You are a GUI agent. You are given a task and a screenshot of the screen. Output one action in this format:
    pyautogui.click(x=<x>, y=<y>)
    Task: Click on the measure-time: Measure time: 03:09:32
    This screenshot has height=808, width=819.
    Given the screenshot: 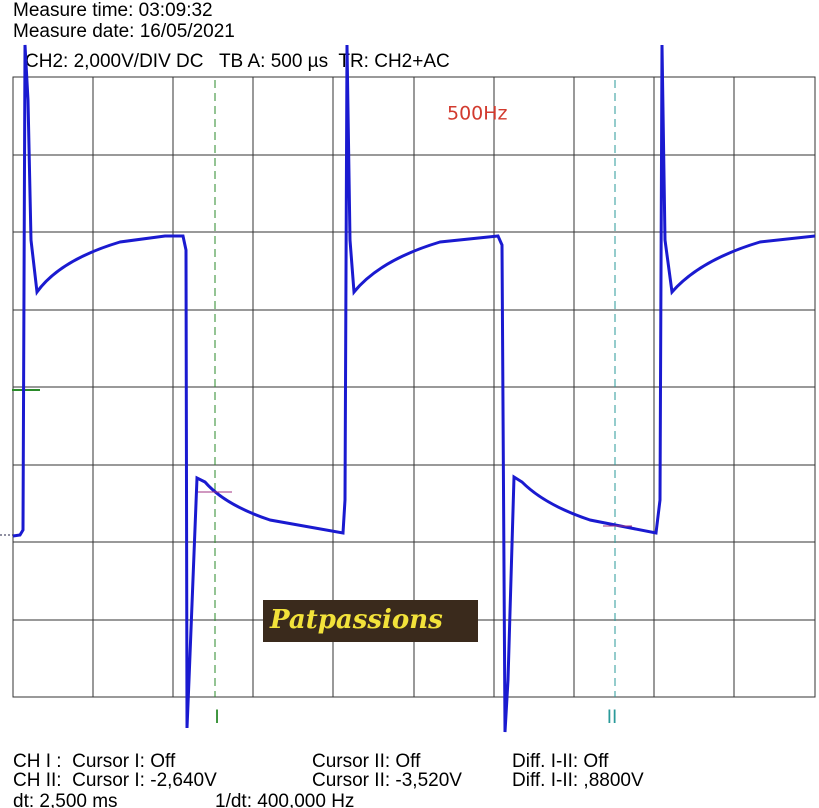 What is the action you would take?
    pyautogui.click(x=113, y=10)
    